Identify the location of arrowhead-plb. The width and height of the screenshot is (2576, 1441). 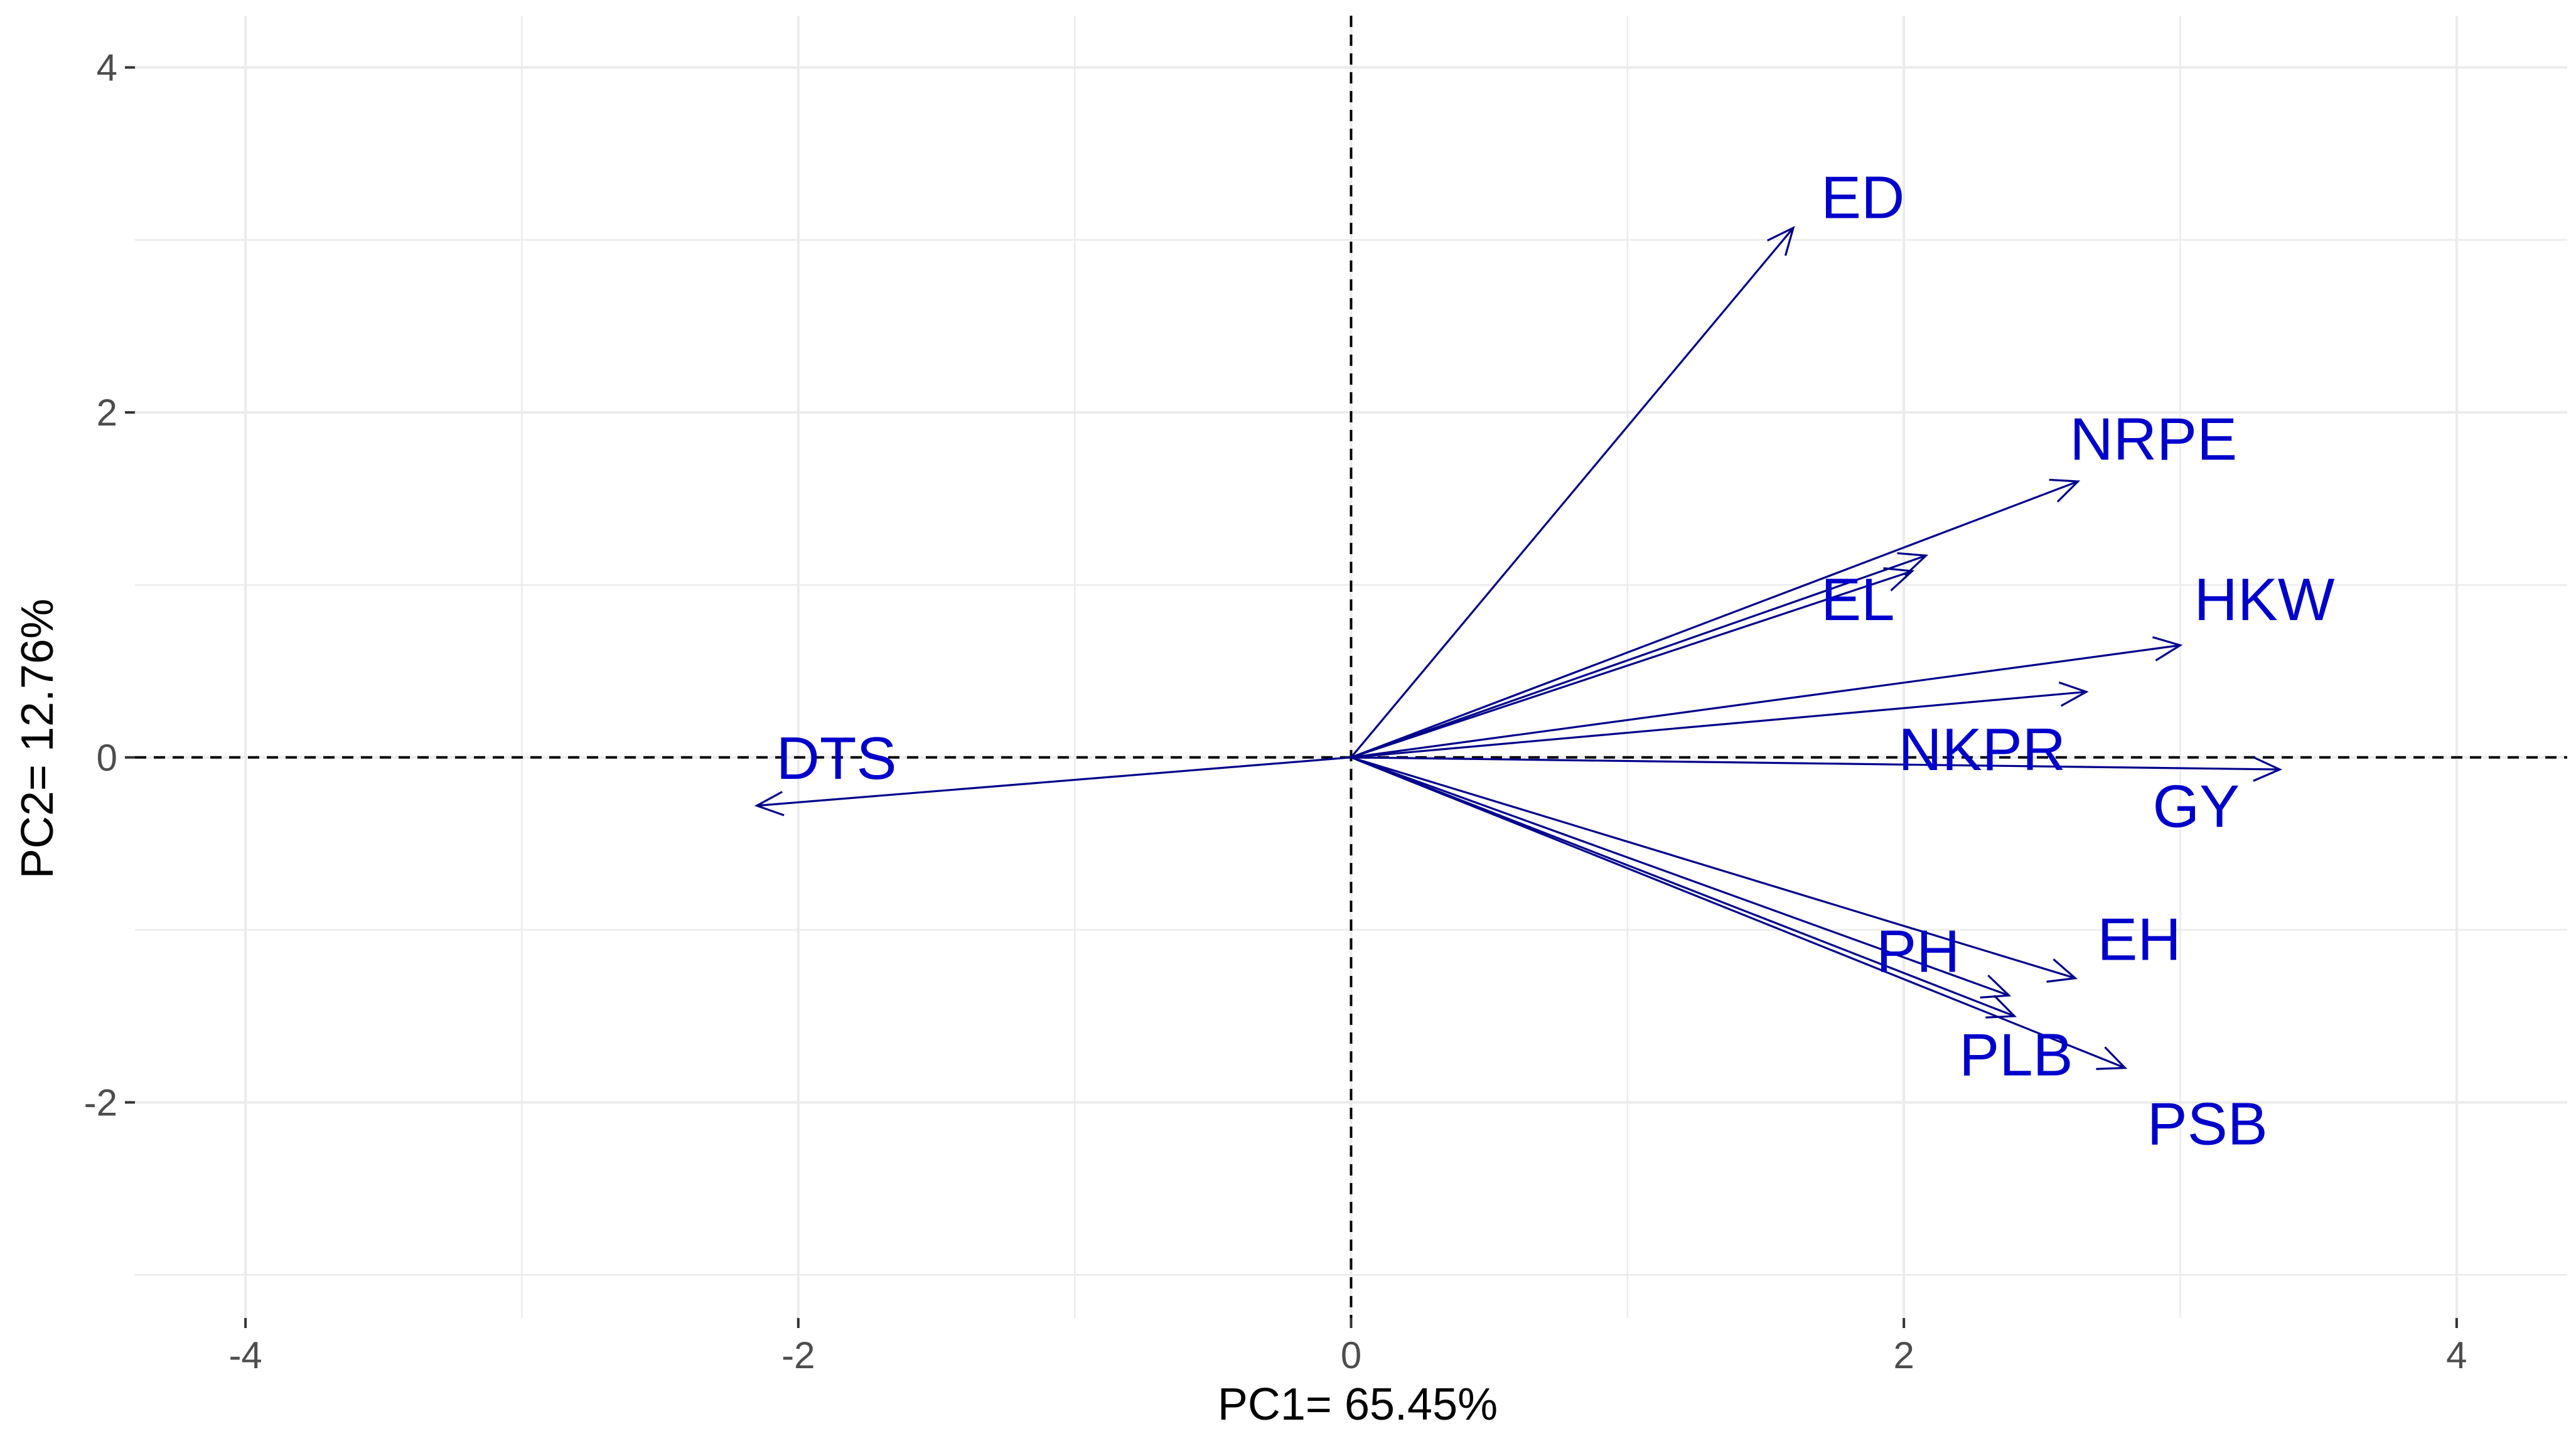
(2001, 1007).